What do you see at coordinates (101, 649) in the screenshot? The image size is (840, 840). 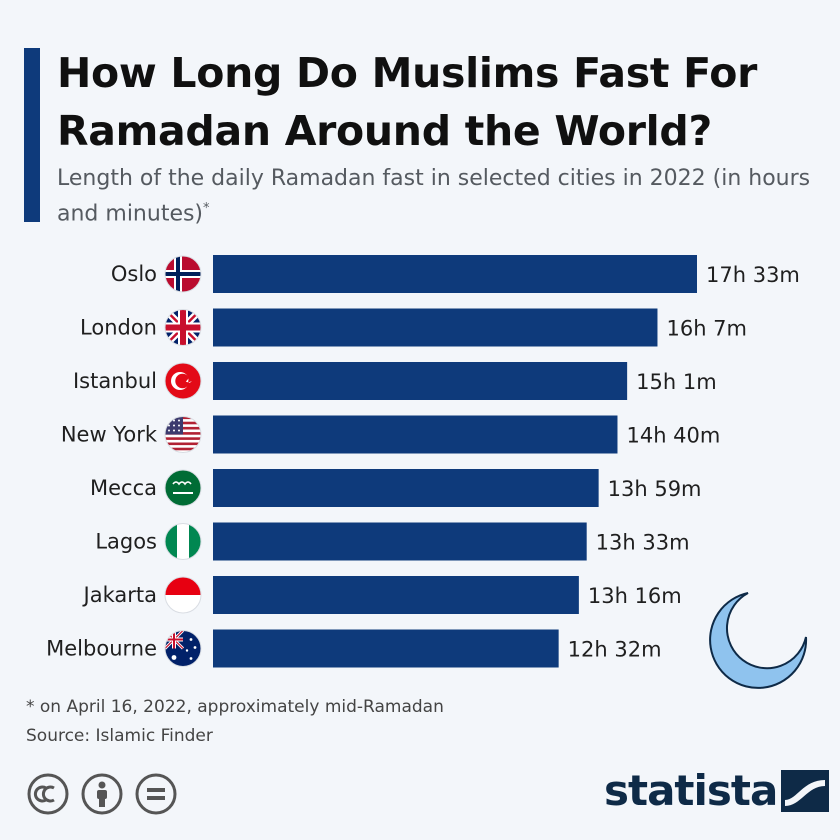 I see `category-label: Melbourne` at bounding box center [101, 649].